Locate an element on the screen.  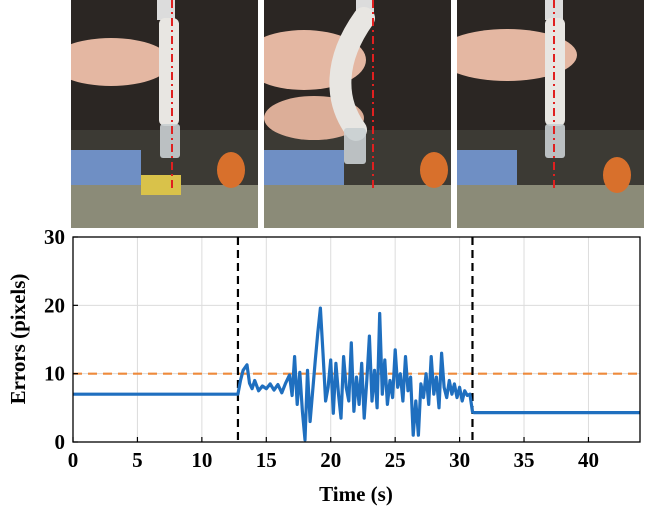
x-axis-title: Time (s) is located at coordinates (356, 494).